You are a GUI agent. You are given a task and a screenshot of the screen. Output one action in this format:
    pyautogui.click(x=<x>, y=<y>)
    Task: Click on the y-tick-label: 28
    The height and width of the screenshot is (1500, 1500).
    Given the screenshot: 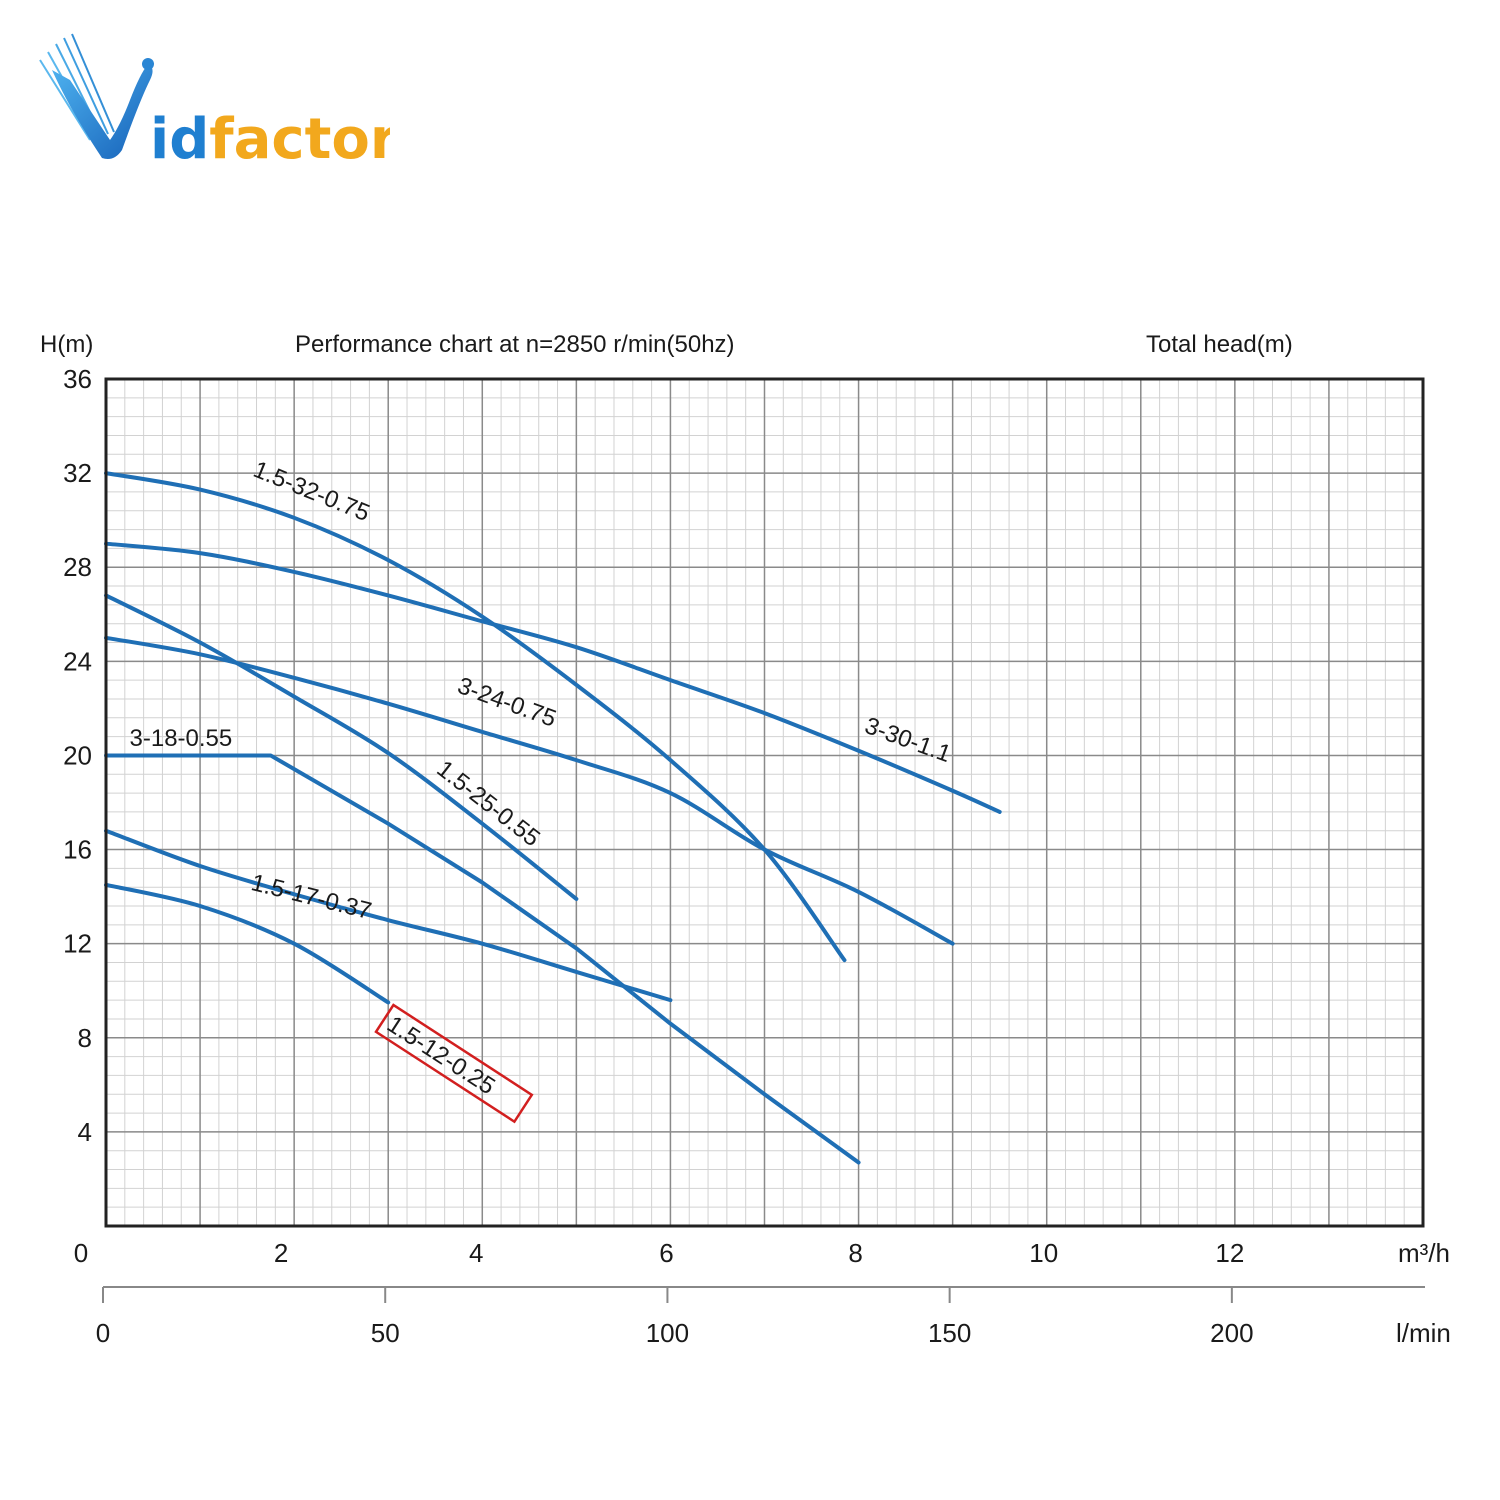 What is the action you would take?
    pyautogui.click(x=77, y=567)
    